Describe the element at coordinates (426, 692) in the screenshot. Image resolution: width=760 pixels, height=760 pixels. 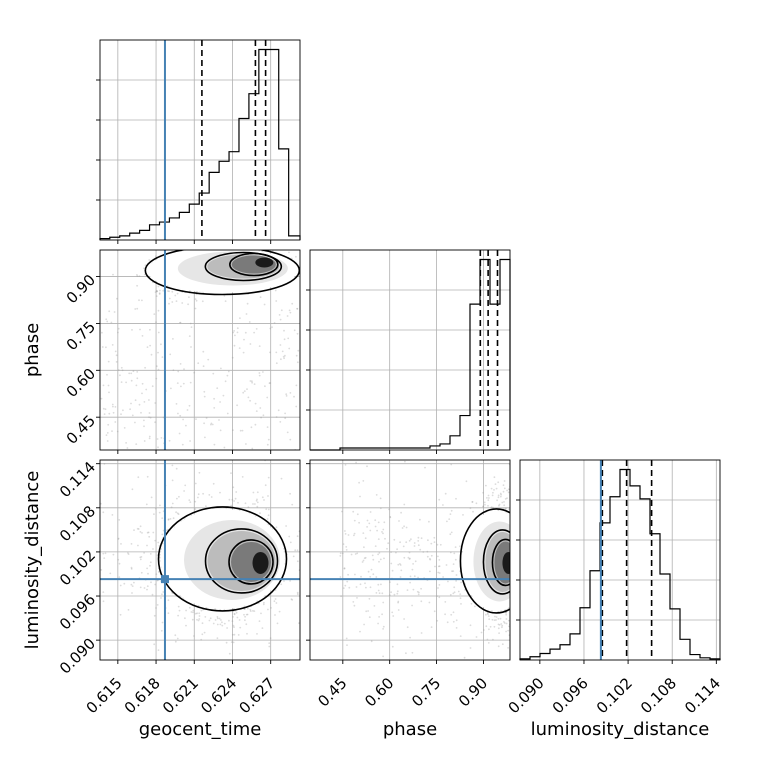
I see `x-tick-label-phase: 0.75` at that location.